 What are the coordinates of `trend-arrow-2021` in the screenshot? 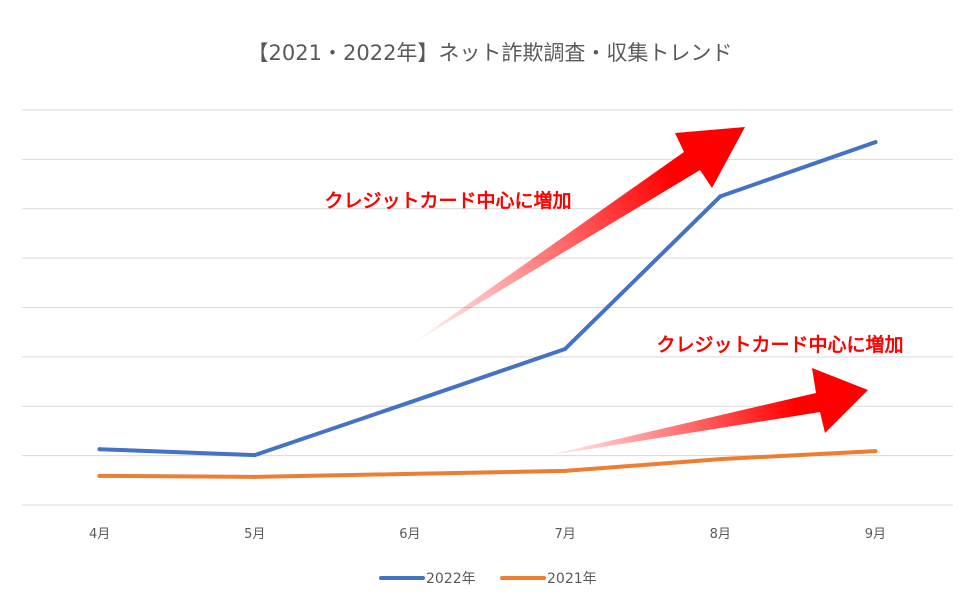 It's located at (704, 412).